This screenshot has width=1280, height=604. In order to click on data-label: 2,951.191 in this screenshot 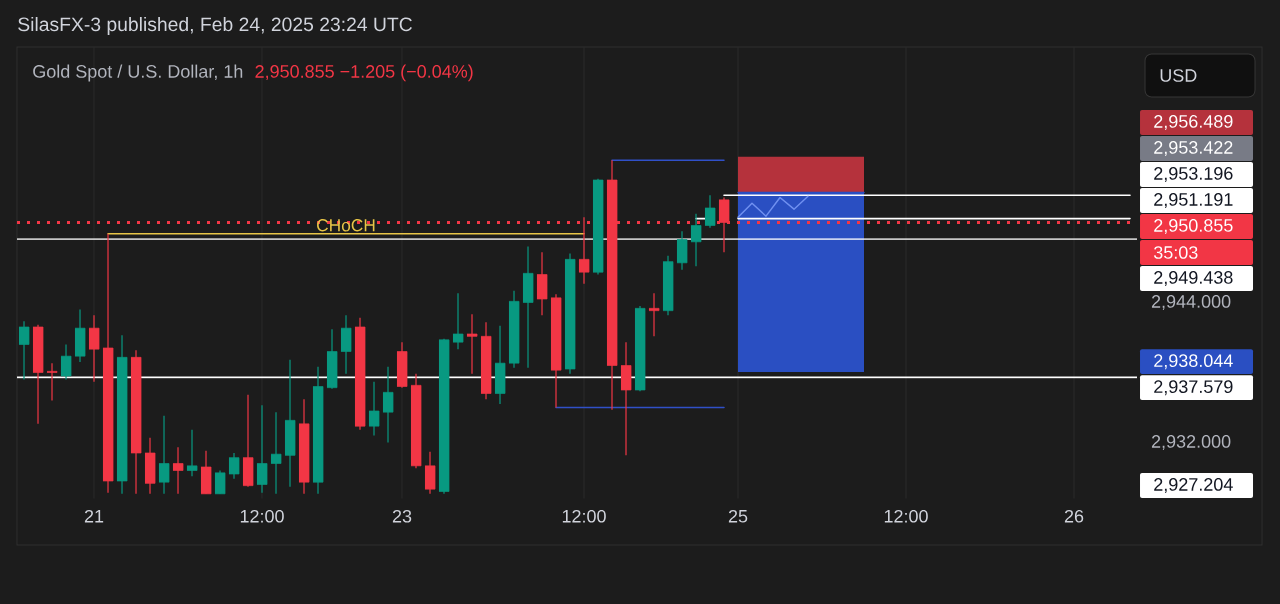, I will do `click(1193, 200)`.